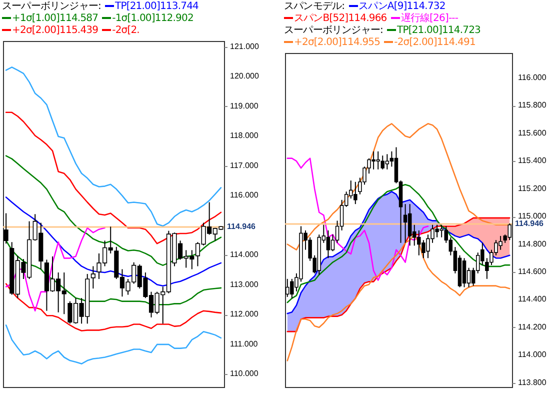  What do you see at coordinates (532, 271) in the screenshot?
I see `y-tick-label: 114.600` at bounding box center [532, 271].